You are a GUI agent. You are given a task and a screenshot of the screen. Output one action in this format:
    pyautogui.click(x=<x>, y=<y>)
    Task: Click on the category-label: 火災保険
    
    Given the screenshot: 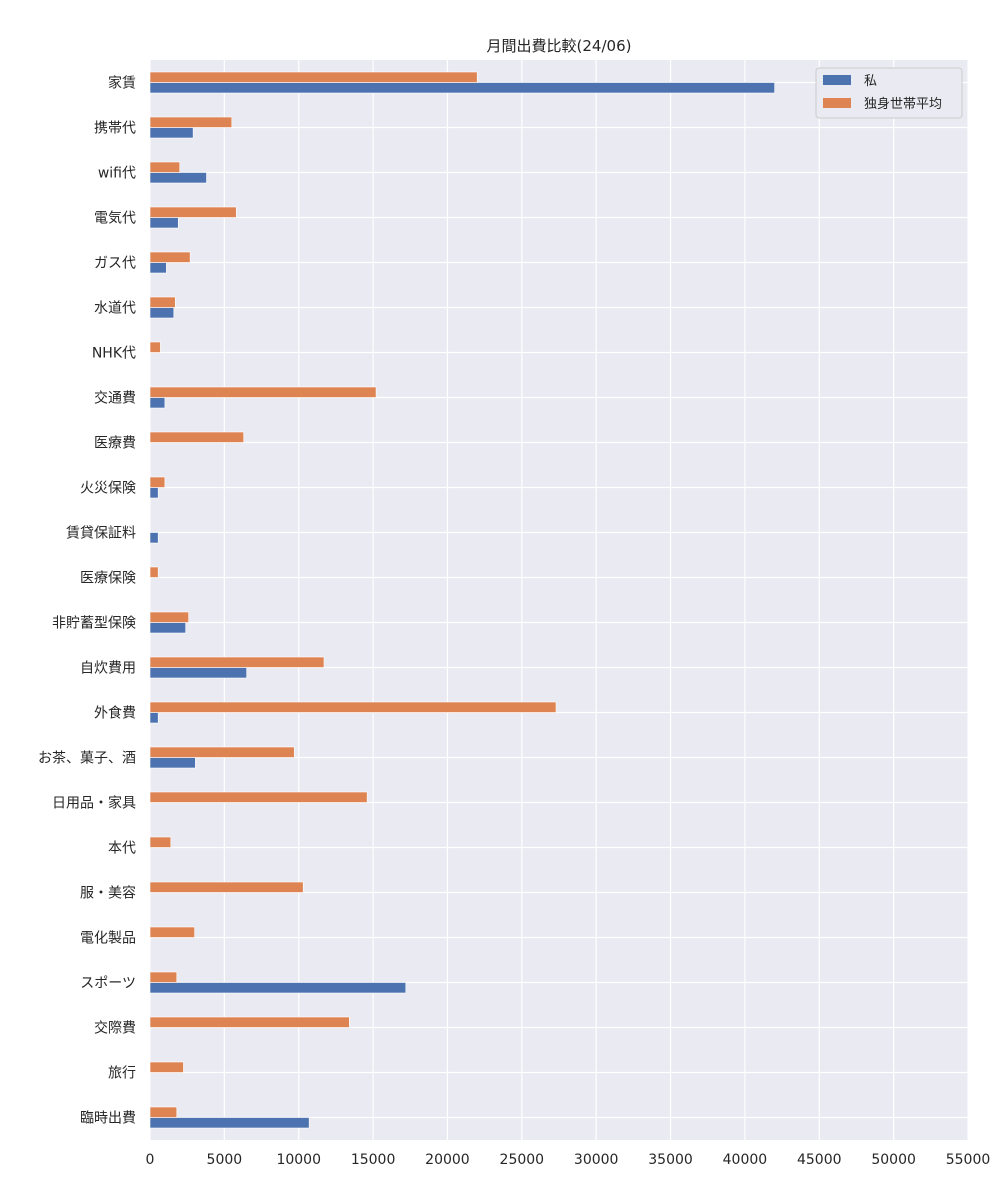 What is the action you would take?
    pyautogui.click(x=108, y=489)
    